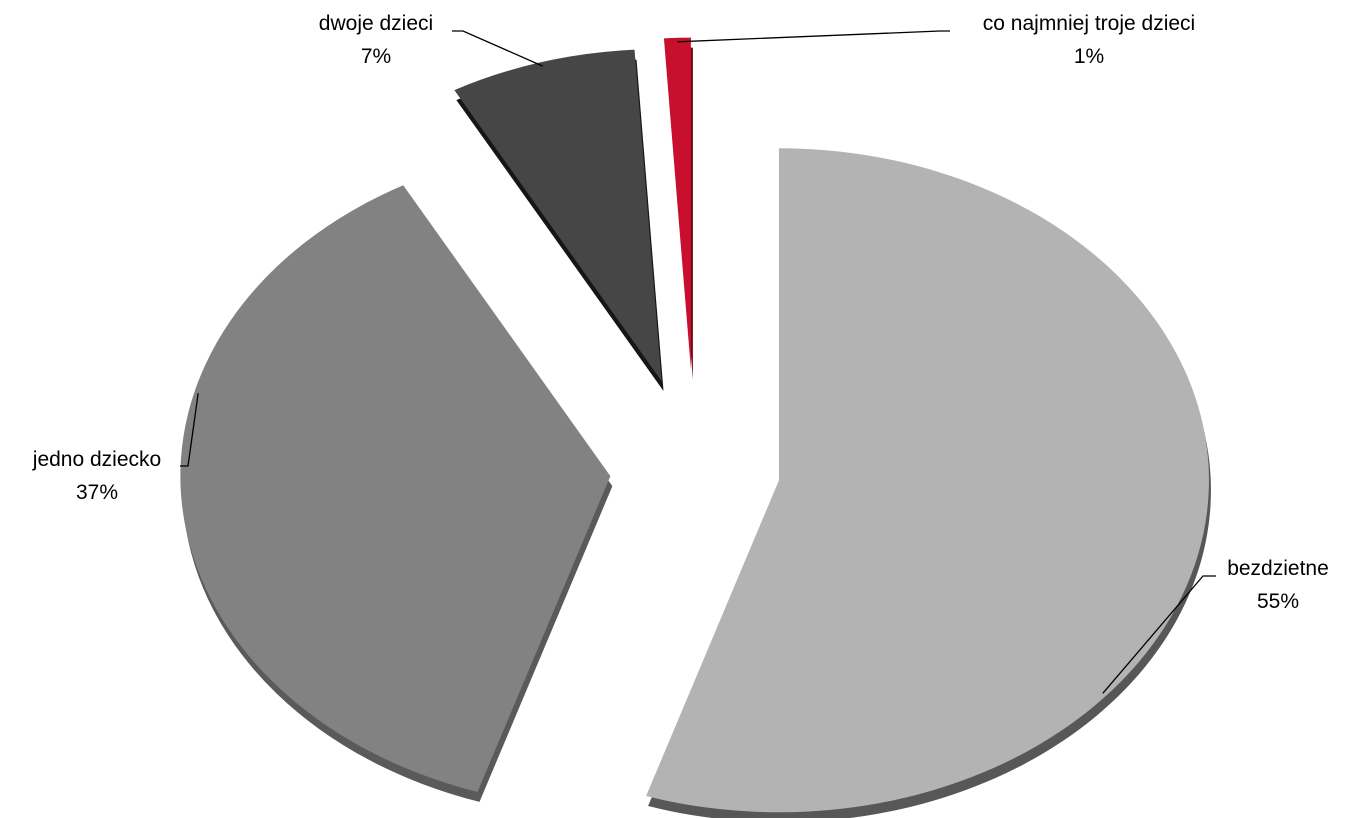 The image size is (1359, 818). I want to click on pie-slice-co-najmniej-troje-dzieci, so click(677, 203).